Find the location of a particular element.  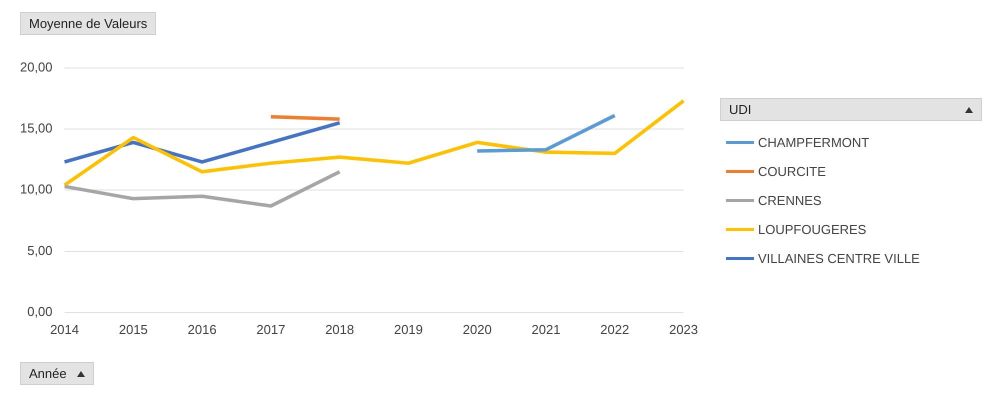

legend-label: CHAMPFERMONT is located at coordinates (814, 142).